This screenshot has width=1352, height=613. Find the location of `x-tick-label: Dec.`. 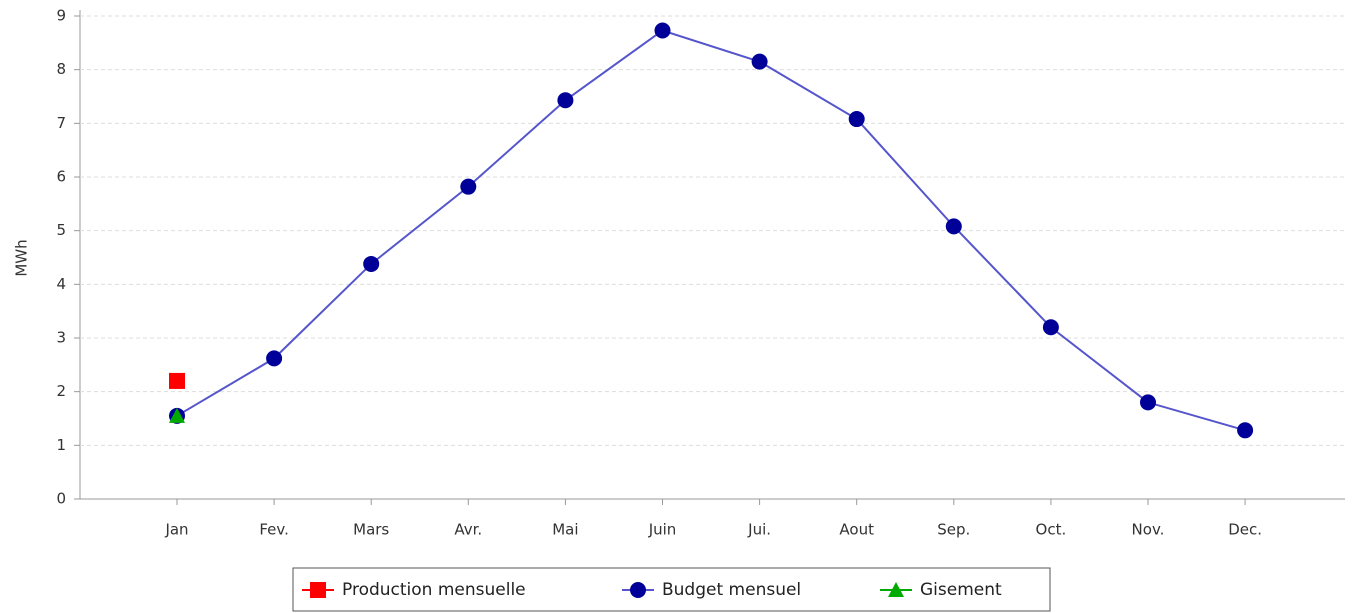

x-tick-label: Dec. is located at coordinates (1245, 530).